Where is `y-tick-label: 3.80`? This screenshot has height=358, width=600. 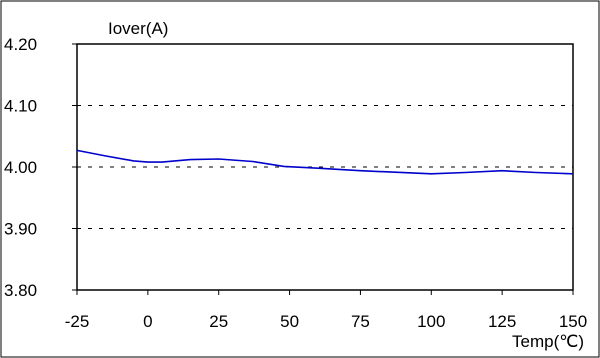 y-tick-label: 3.80 is located at coordinates (20, 290).